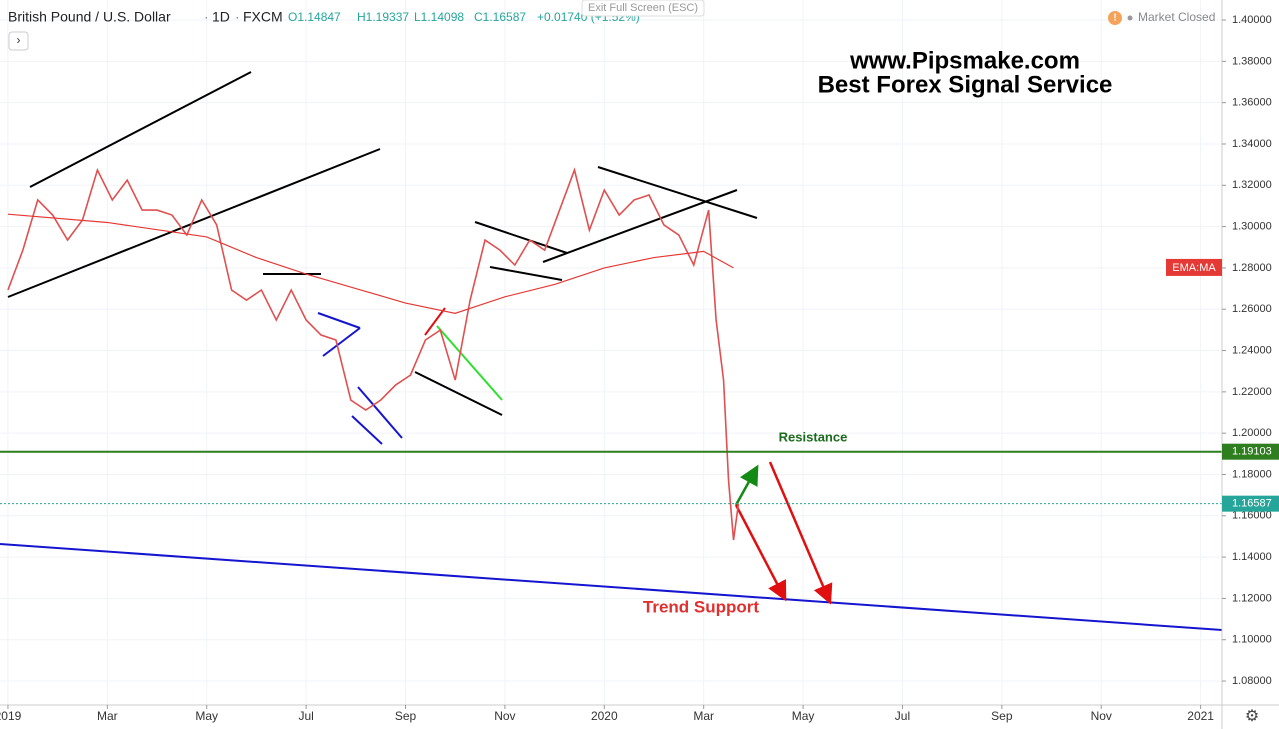 The width and height of the screenshot is (1279, 729). I want to click on y-tick-label: 1.32000, so click(1252, 185).